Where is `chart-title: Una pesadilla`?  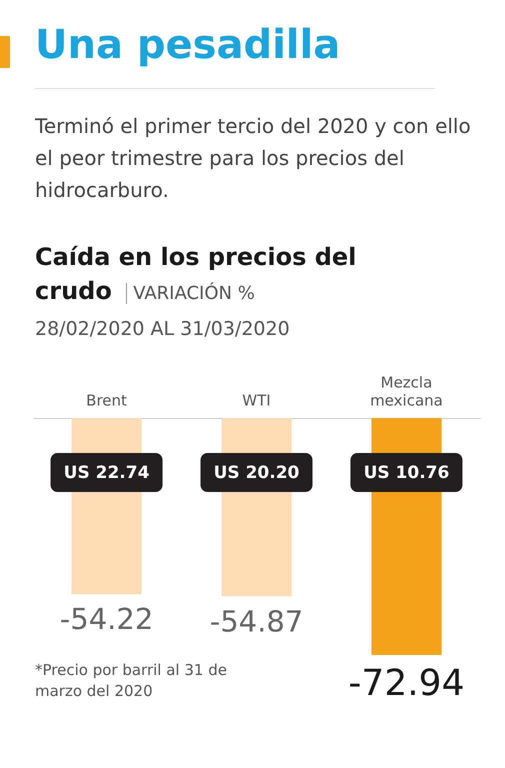 chart-title: Una pesadilla is located at coordinates (187, 45).